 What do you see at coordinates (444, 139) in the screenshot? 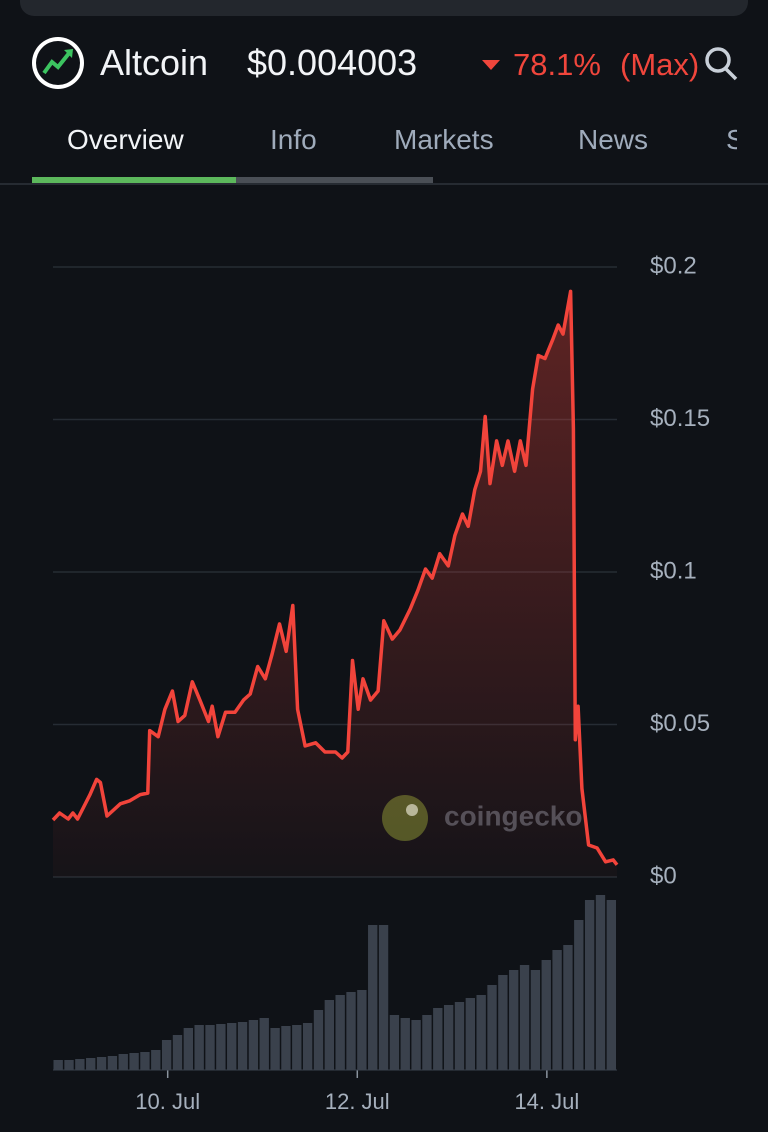
I see `tab: Markets` at bounding box center [444, 139].